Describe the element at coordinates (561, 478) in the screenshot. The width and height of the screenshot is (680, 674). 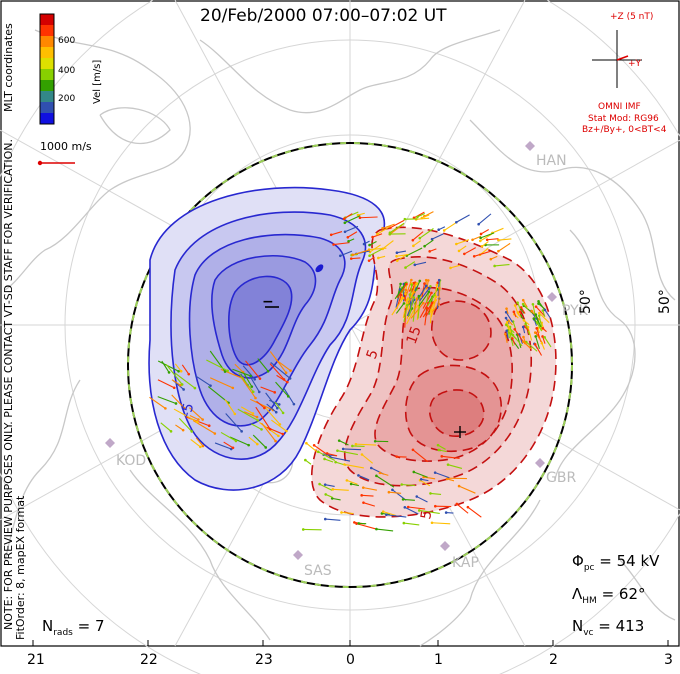
I see `station-label: GBR` at that location.